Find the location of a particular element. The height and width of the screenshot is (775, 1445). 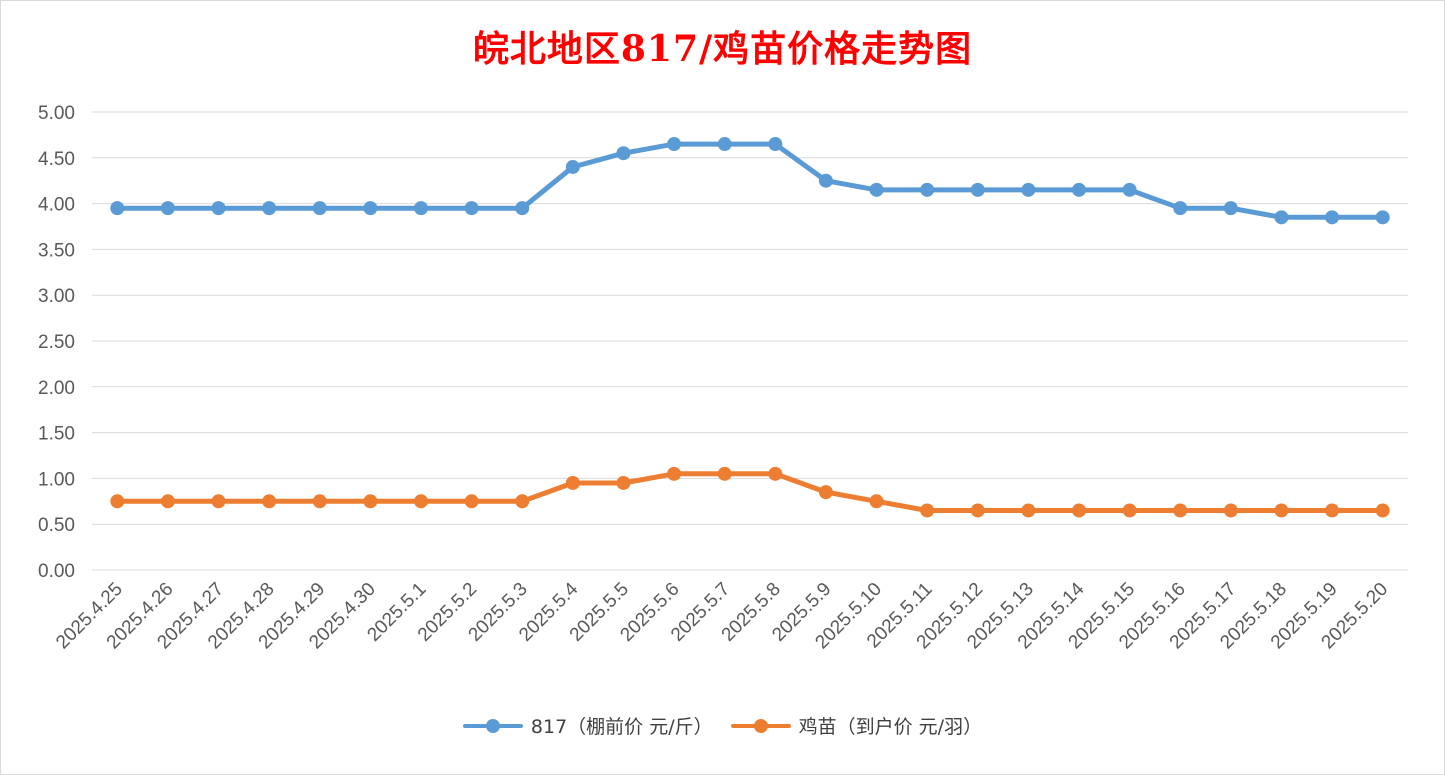

y-tick-label: 1.50 is located at coordinates (56, 434).